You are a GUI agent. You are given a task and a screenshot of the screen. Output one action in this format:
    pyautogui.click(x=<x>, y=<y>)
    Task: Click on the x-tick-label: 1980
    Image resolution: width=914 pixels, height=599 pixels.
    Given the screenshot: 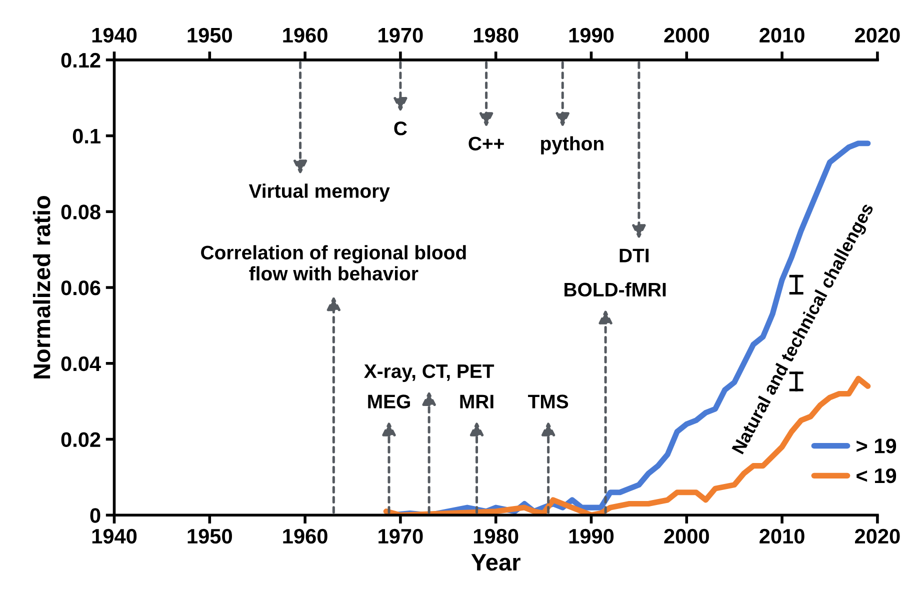 What is the action you would take?
    pyautogui.click(x=496, y=536)
    